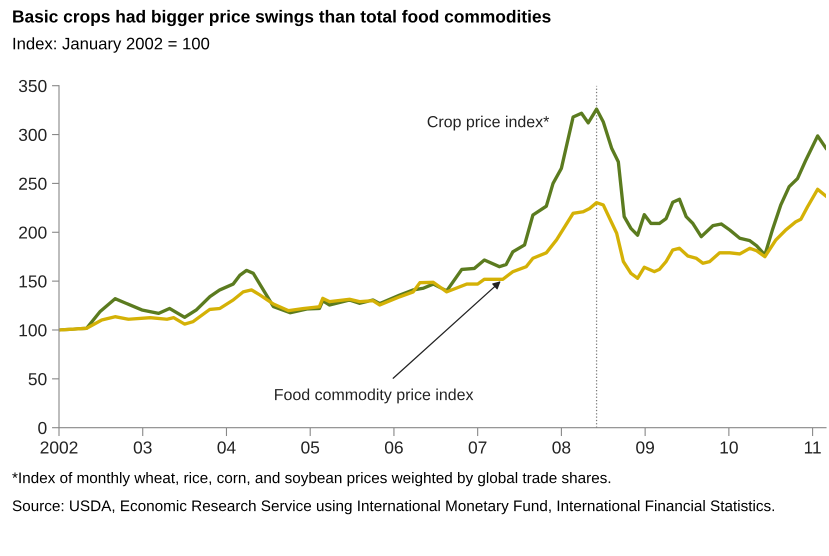 Image resolution: width=829 pixels, height=556 pixels. I want to click on y-tick-label: 50, so click(37, 379).